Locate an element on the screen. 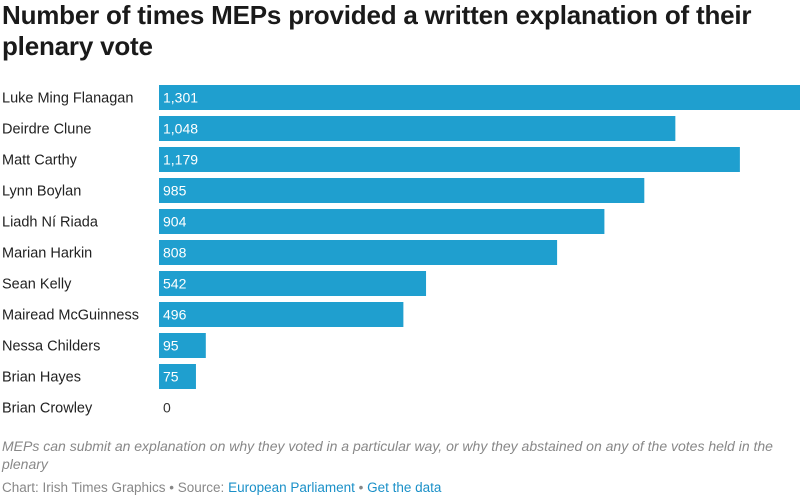 This screenshot has height=501, width=800. value-label: 496 is located at coordinates (175, 315).